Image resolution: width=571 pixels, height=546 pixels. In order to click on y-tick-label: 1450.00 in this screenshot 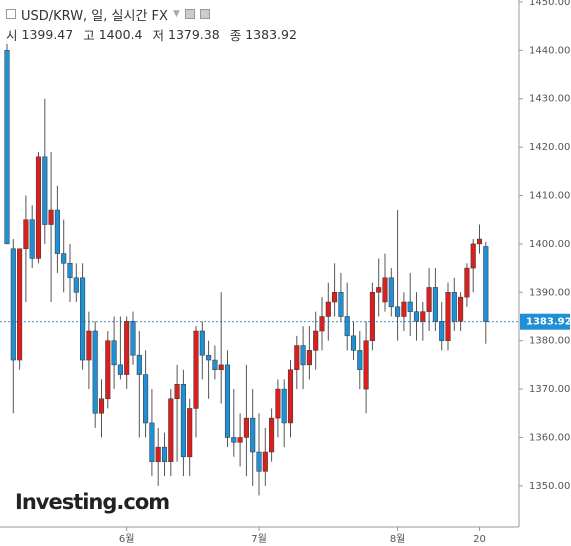, I will do `click(549, 4)`.